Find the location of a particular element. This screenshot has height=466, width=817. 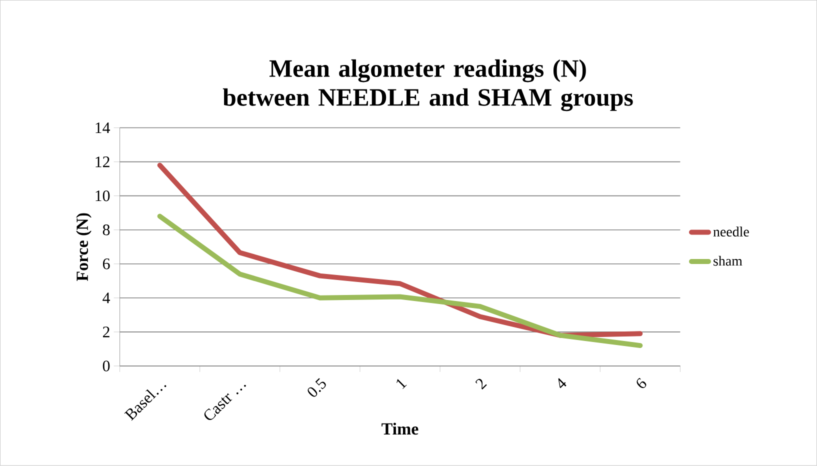

chart-title: Mean algometer readings (N) between NEEDLE and SHAM groups is located at coordinates (427, 86).